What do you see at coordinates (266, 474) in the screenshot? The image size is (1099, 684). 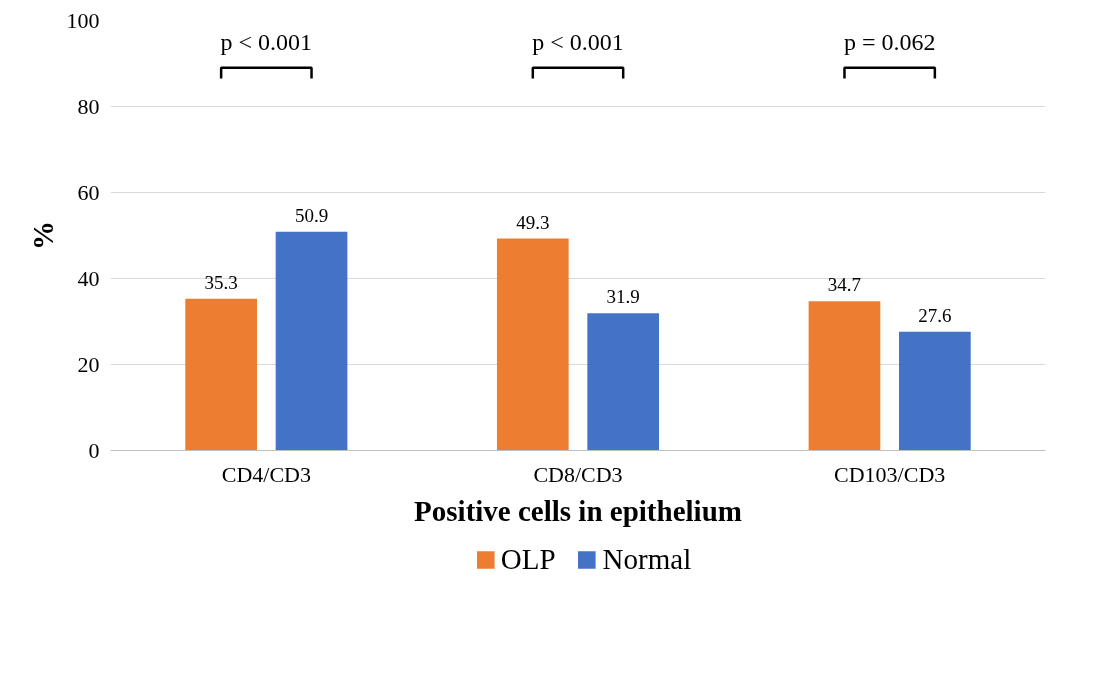 I see `x-tick-label: CD4/CD3` at bounding box center [266, 474].